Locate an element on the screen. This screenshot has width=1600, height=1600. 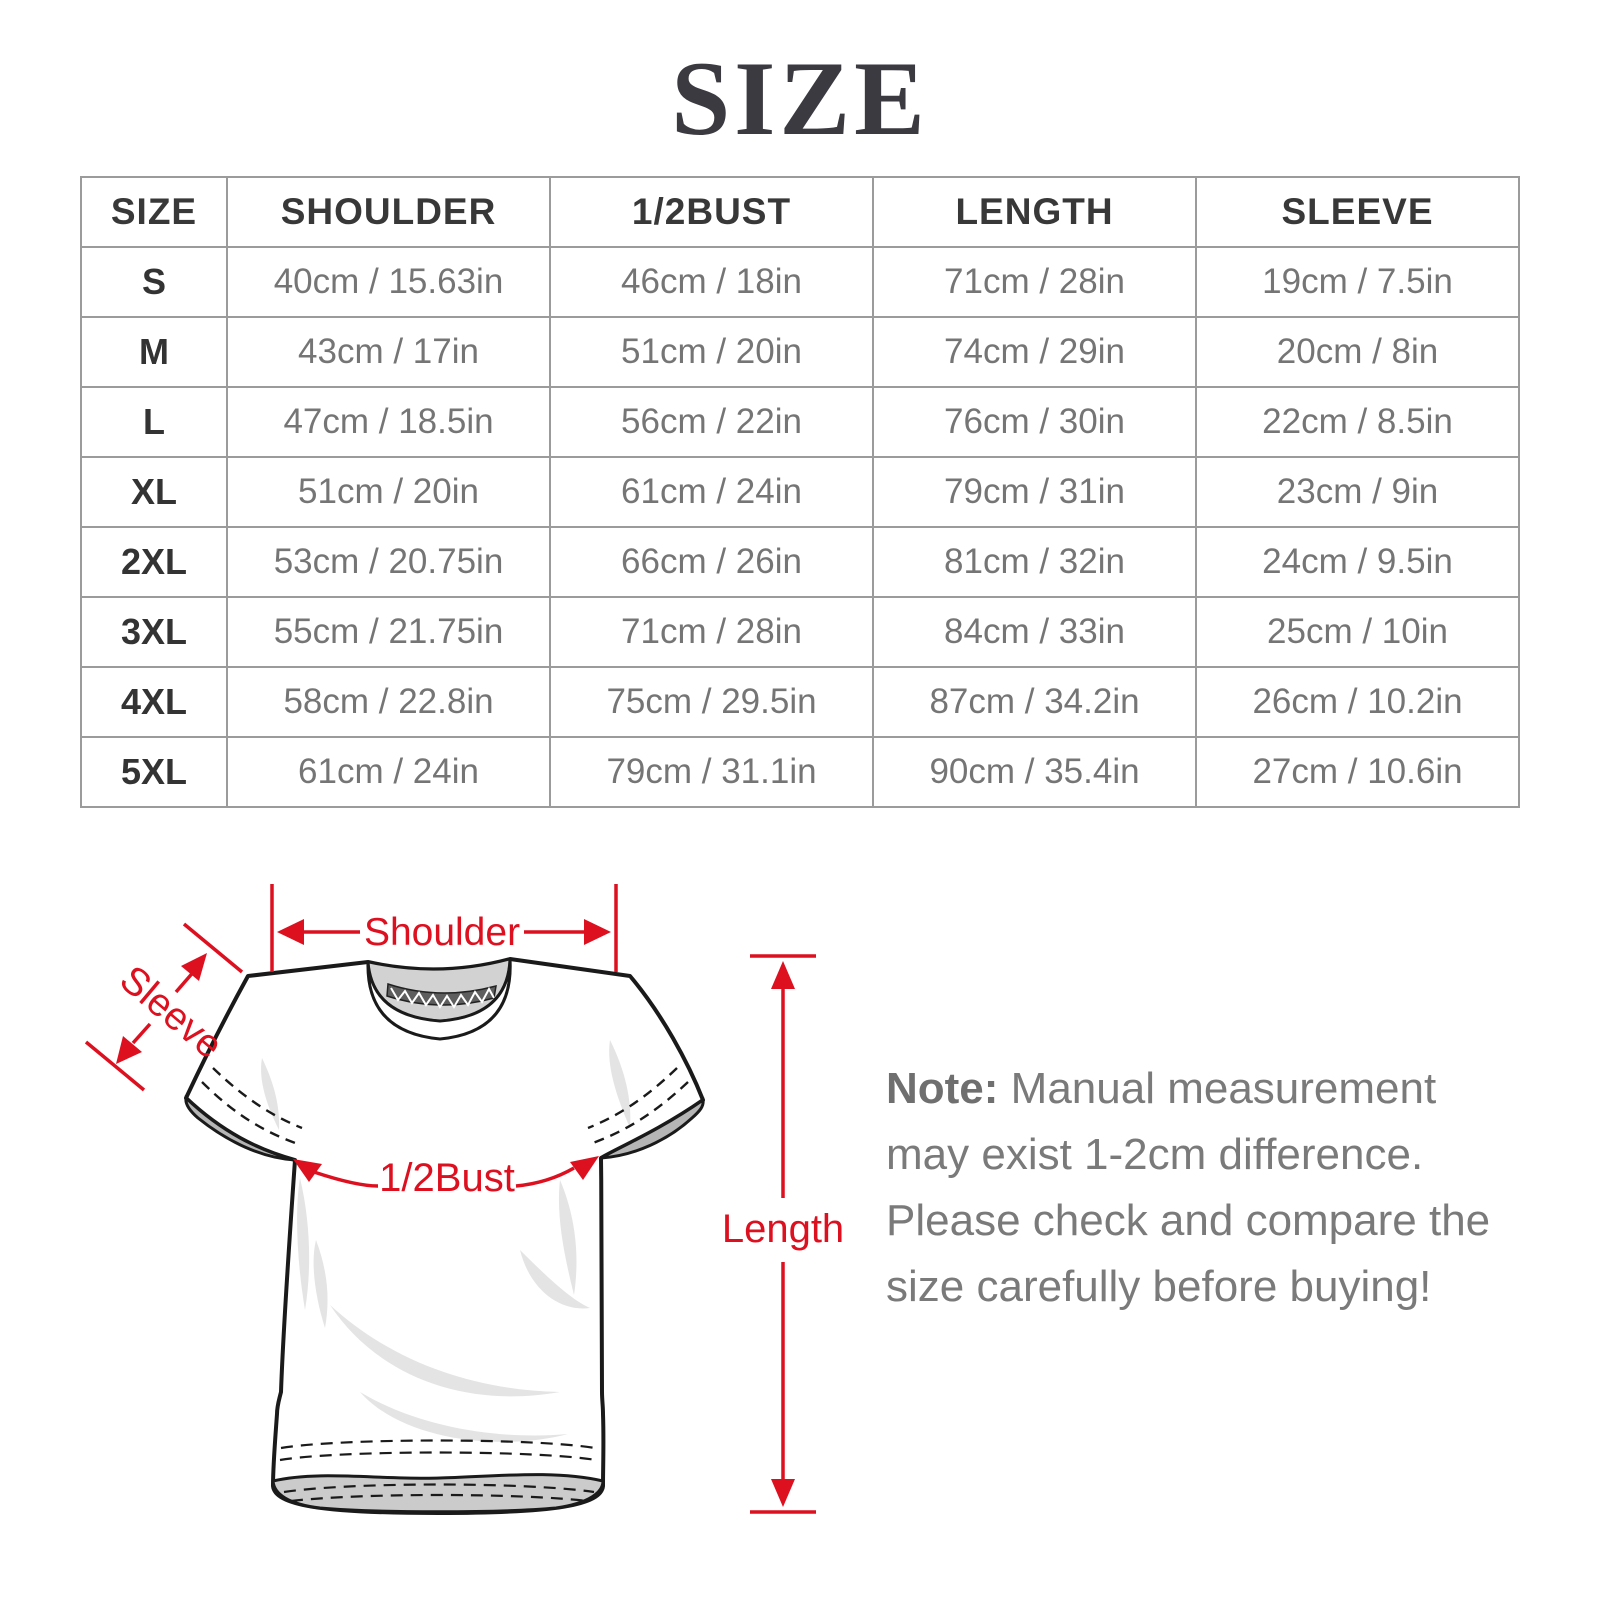
tshirt-drawing is located at coordinates (444, 1236).